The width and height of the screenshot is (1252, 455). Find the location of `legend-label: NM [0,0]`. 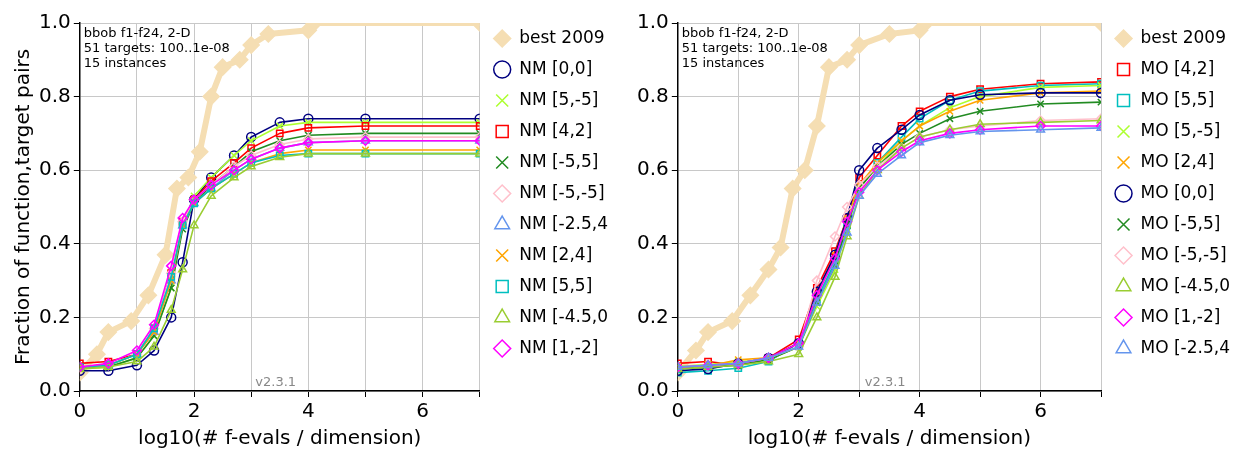

legend-label: NM [0,0] is located at coordinates (556, 67).